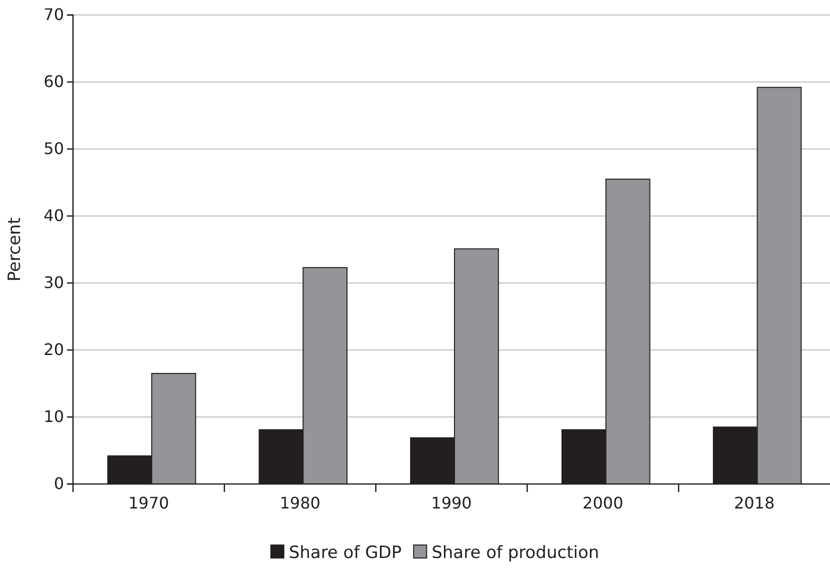 The image size is (830, 569). Describe the element at coordinates (54, 416) in the screenshot. I see `y-tick-label: 10` at that location.